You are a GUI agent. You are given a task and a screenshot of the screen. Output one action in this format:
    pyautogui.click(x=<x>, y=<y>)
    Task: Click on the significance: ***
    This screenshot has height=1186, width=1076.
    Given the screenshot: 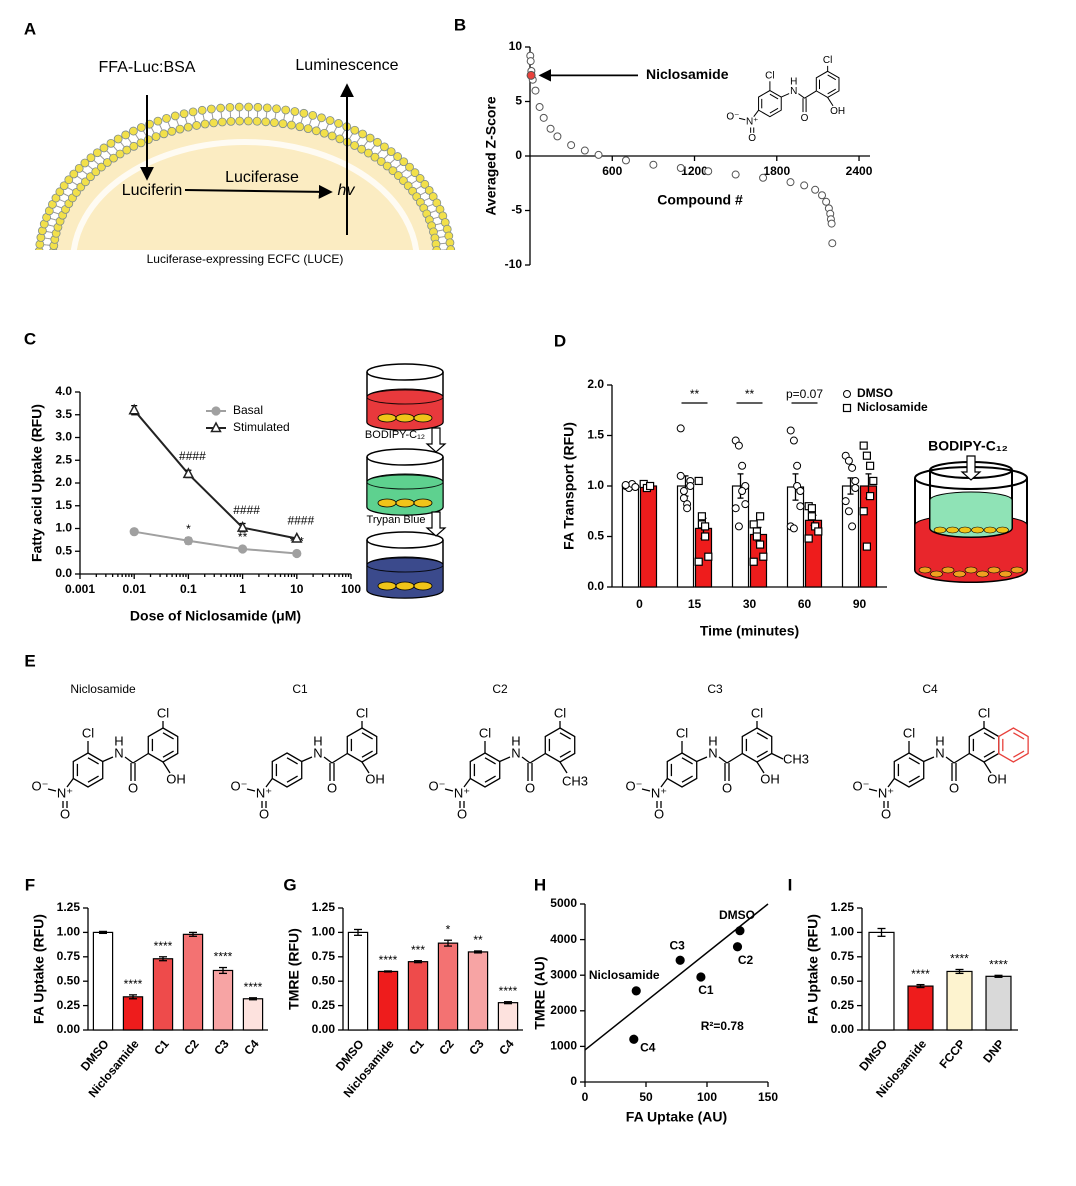 What is the action you would take?
    pyautogui.click(x=418, y=950)
    